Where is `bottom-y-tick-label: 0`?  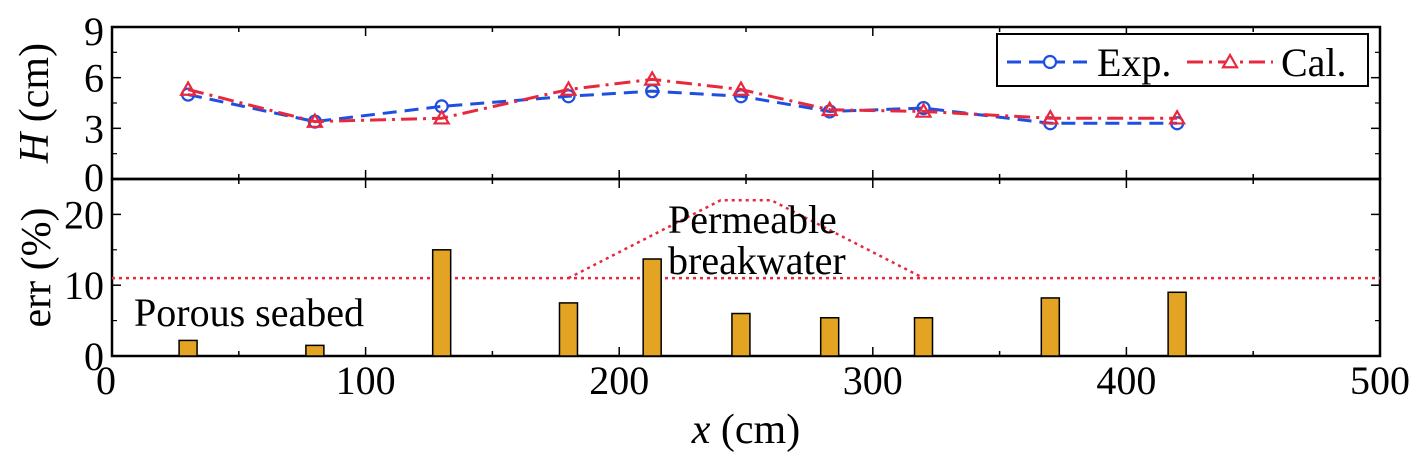
bottom-y-tick-label: 0 is located at coordinates (94, 356).